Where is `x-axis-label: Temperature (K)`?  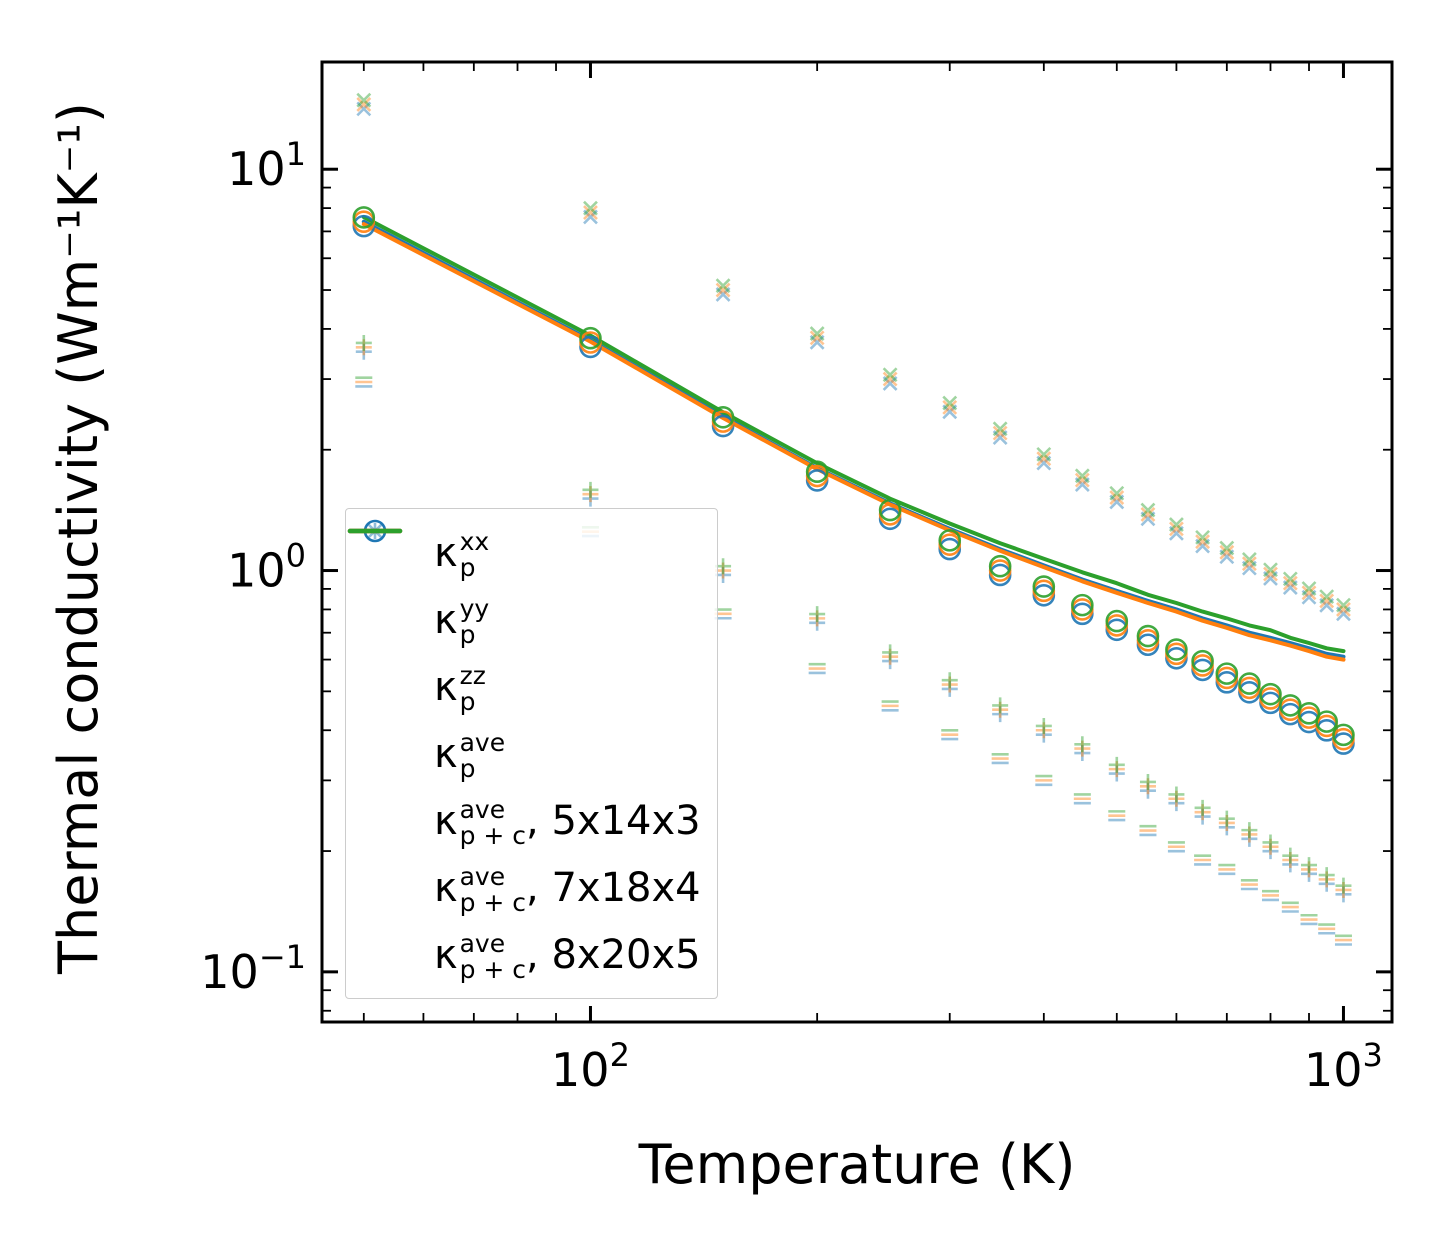
x-axis-label: Temperature (K) is located at coordinates (857, 1164).